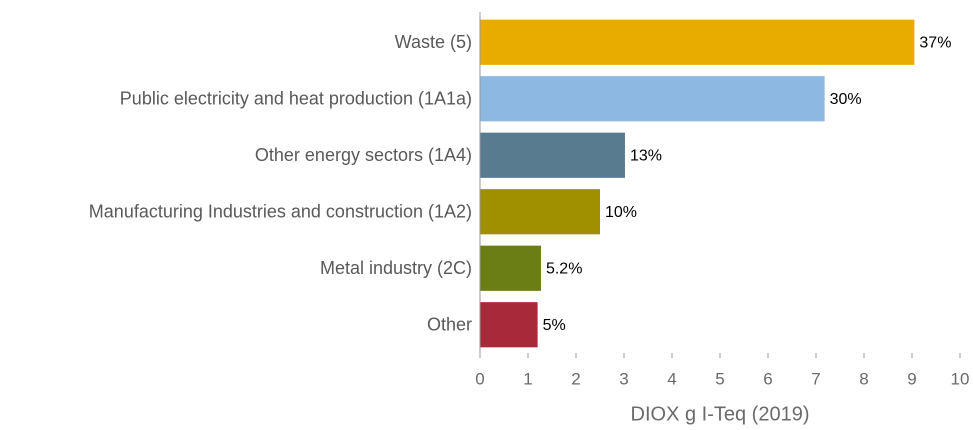 The width and height of the screenshot is (973, 430). What do you see at coordinates (621, 212) in the screenshot?
I see `share-label: 10%` at bounding box center [621, 212].